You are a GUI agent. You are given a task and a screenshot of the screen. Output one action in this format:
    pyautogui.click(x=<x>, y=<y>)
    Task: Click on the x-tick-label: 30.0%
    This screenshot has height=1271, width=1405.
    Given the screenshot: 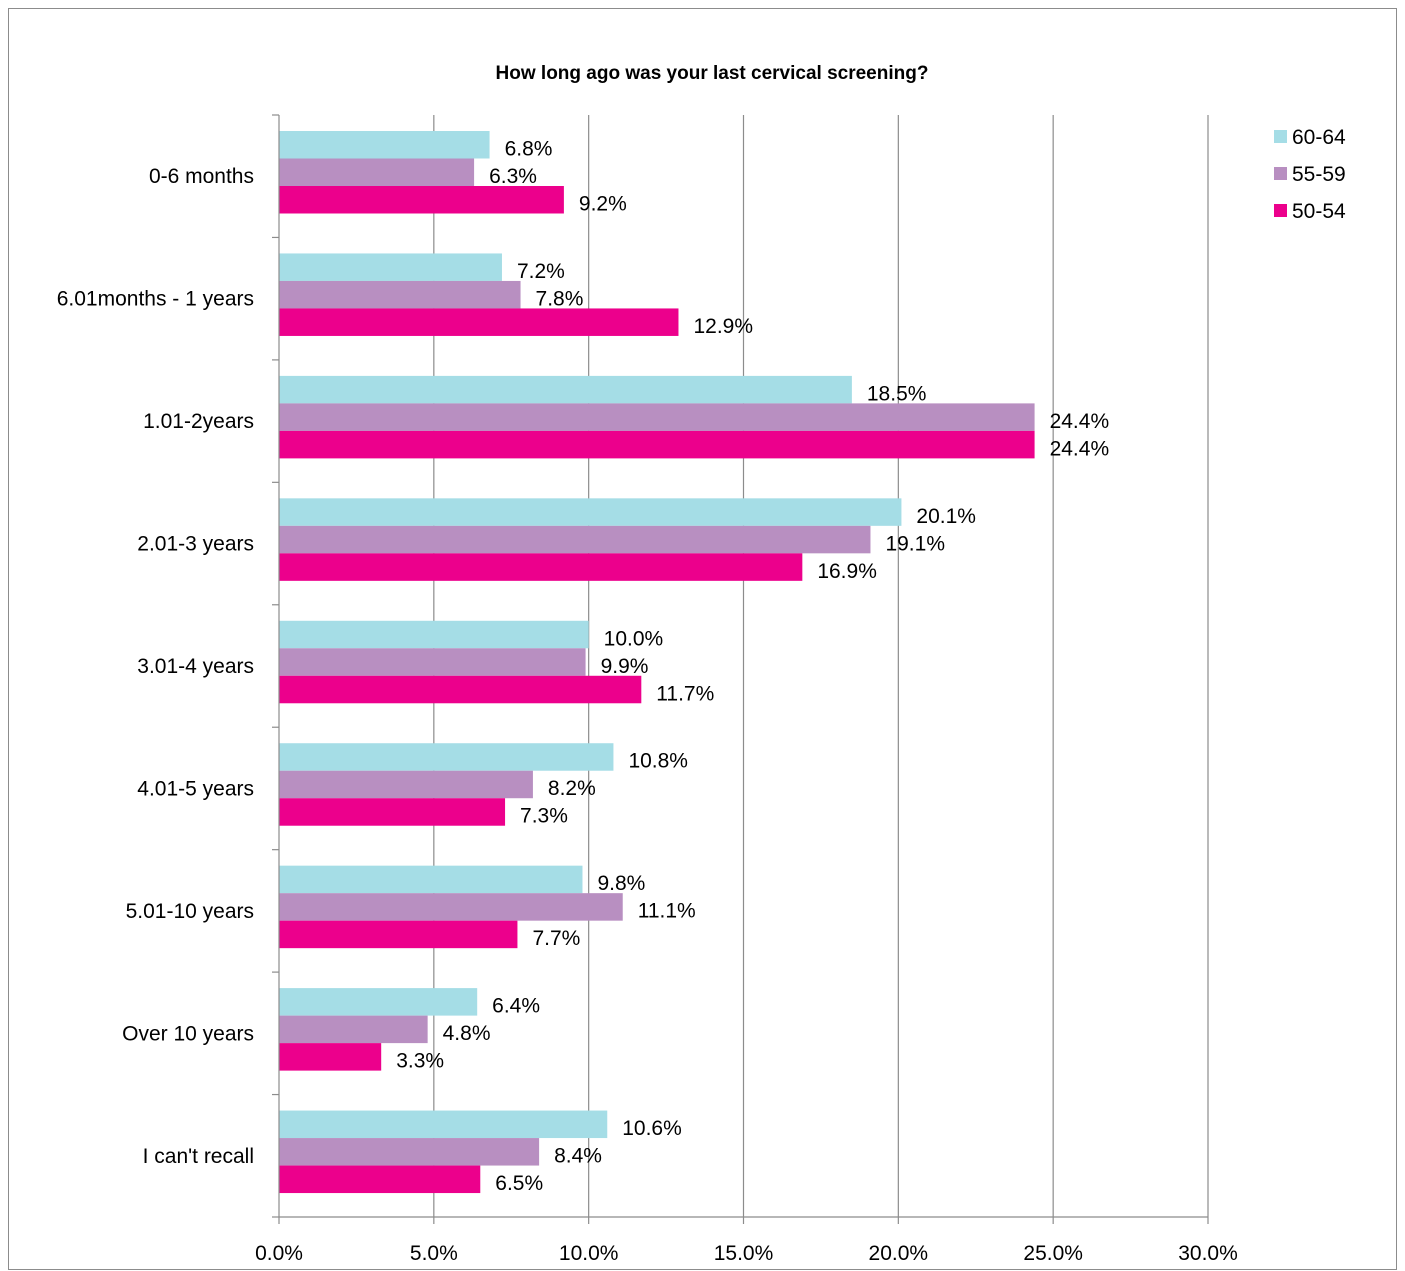 What is the action you would take?
    pyautogui.click(x=1208, y=1253)
    